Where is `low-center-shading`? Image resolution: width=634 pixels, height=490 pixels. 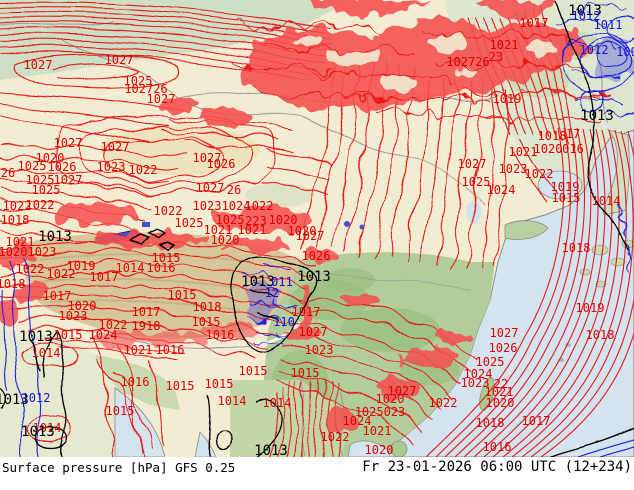
low-center-shading is located at coordinates (614, 58).